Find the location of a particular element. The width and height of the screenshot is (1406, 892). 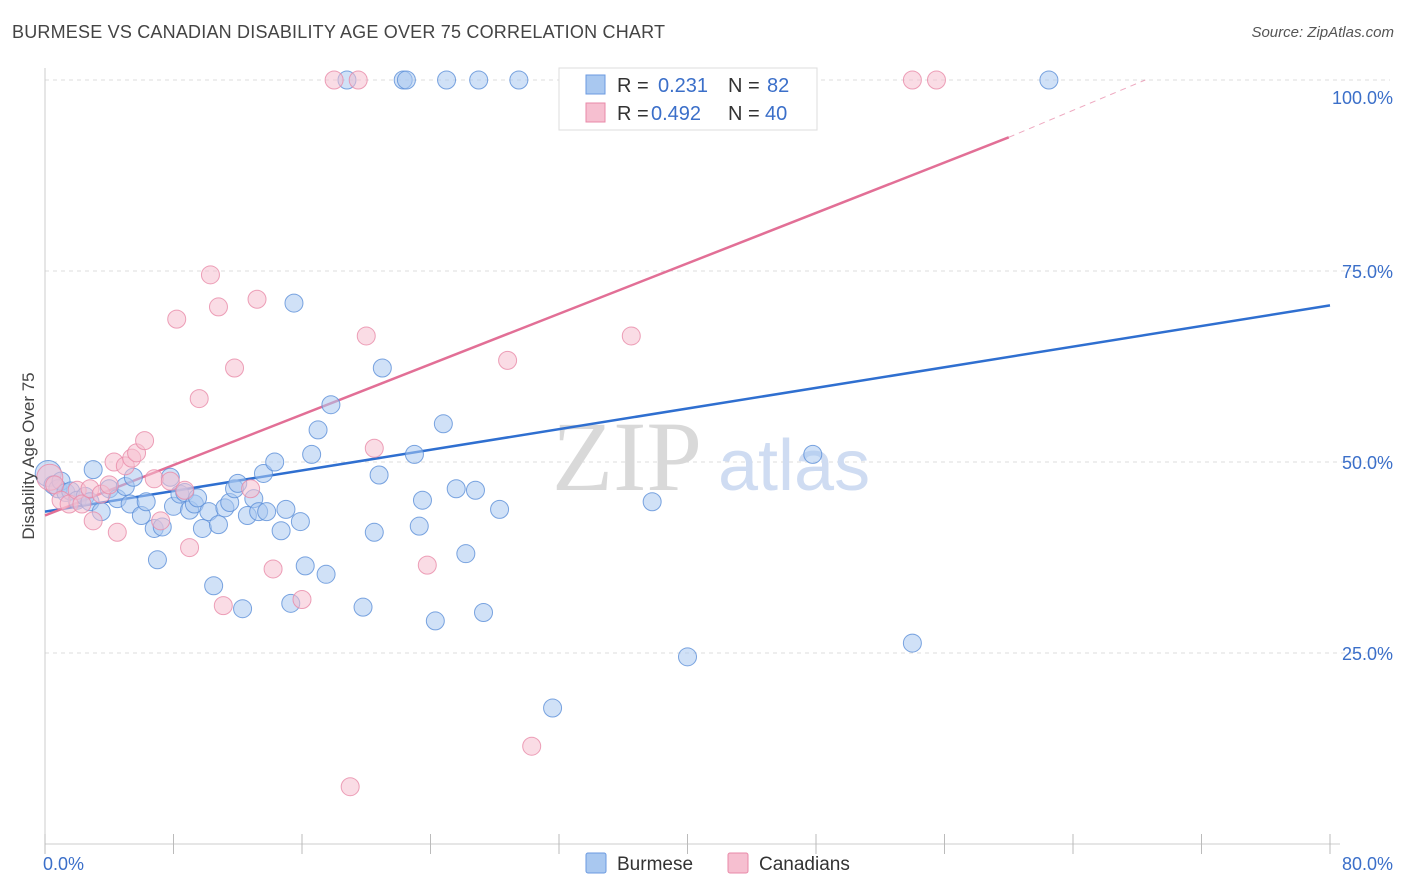

legend-r-value-burmese: 0.231 is located at coordinates (683, 86).